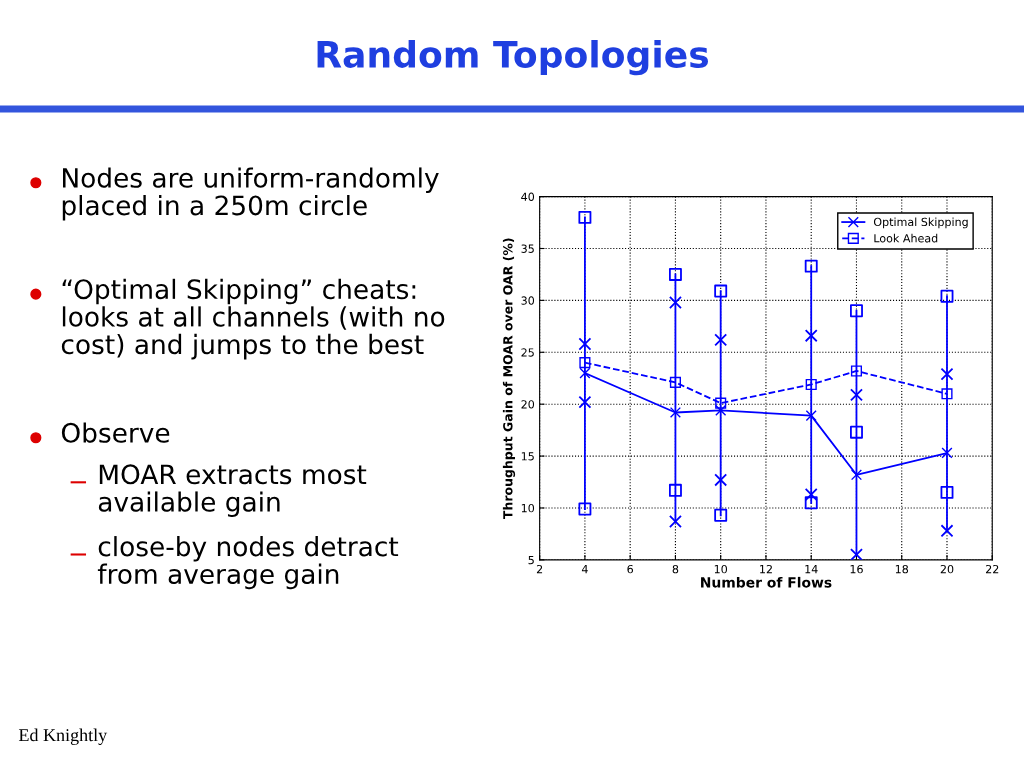  Describe the element at coordinates (630, 569) in the screenshot. I see `x-tick-label: 6` at that location.